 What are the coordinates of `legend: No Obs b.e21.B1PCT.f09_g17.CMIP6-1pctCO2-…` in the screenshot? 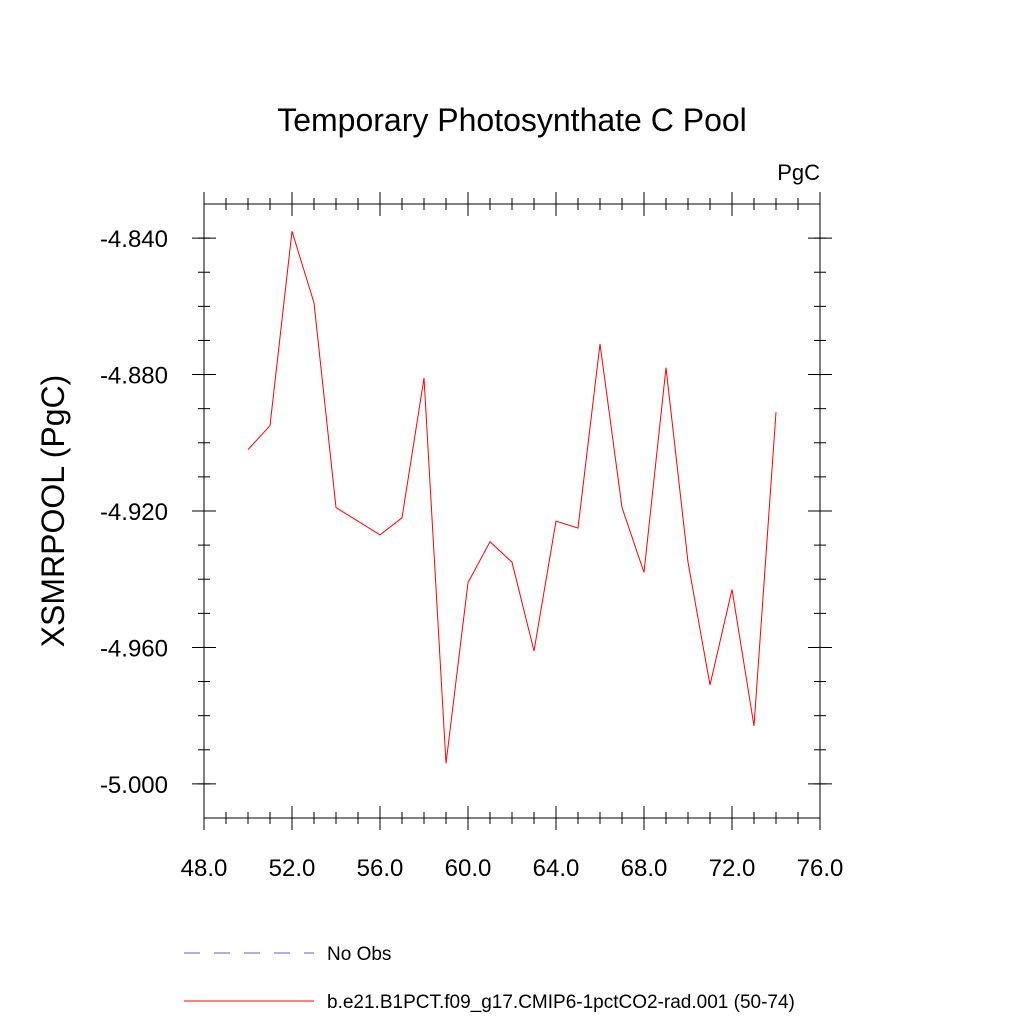 It's located at (489, 978).